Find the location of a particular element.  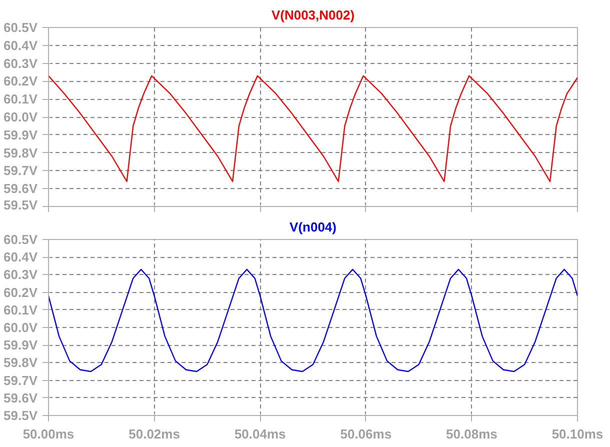

x-tick-label: 50.02ms is located at coordinates (154, 434).